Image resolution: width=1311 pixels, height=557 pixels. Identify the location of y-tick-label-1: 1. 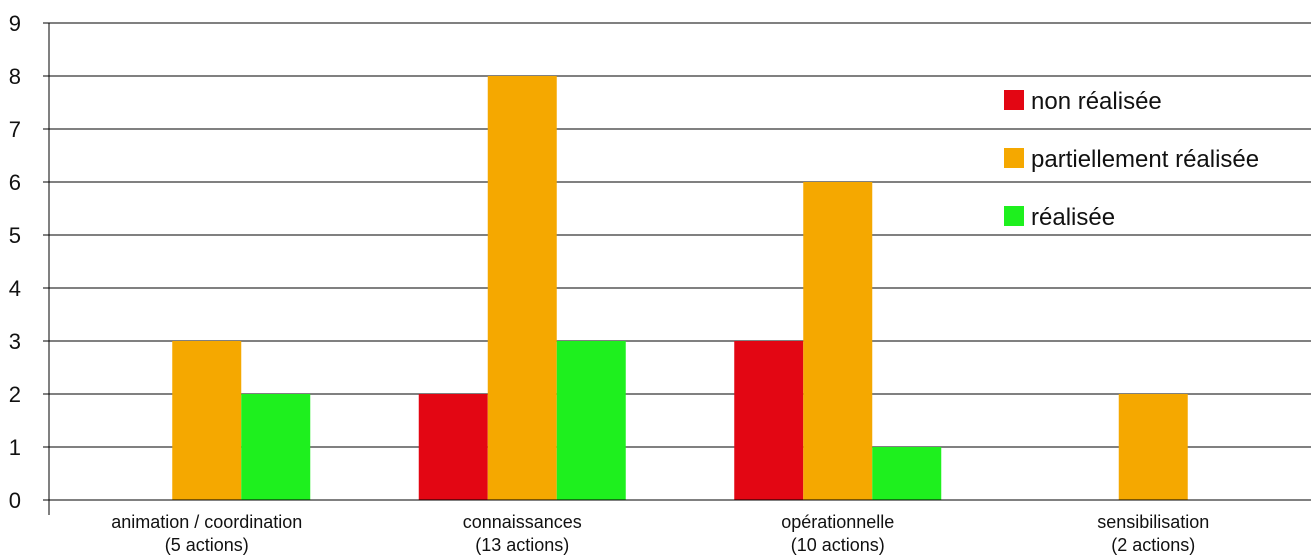
(15, 447).